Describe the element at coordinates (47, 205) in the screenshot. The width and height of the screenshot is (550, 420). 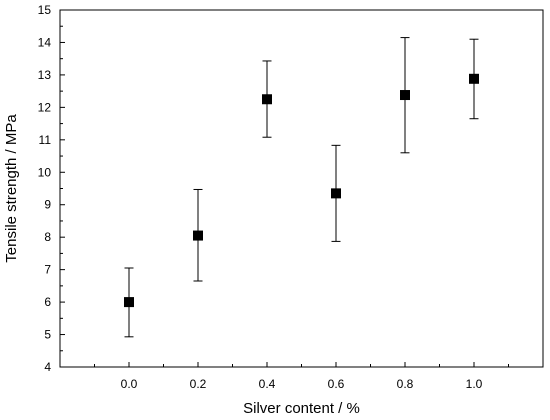
I see `y-tick-label: 9` at that location.